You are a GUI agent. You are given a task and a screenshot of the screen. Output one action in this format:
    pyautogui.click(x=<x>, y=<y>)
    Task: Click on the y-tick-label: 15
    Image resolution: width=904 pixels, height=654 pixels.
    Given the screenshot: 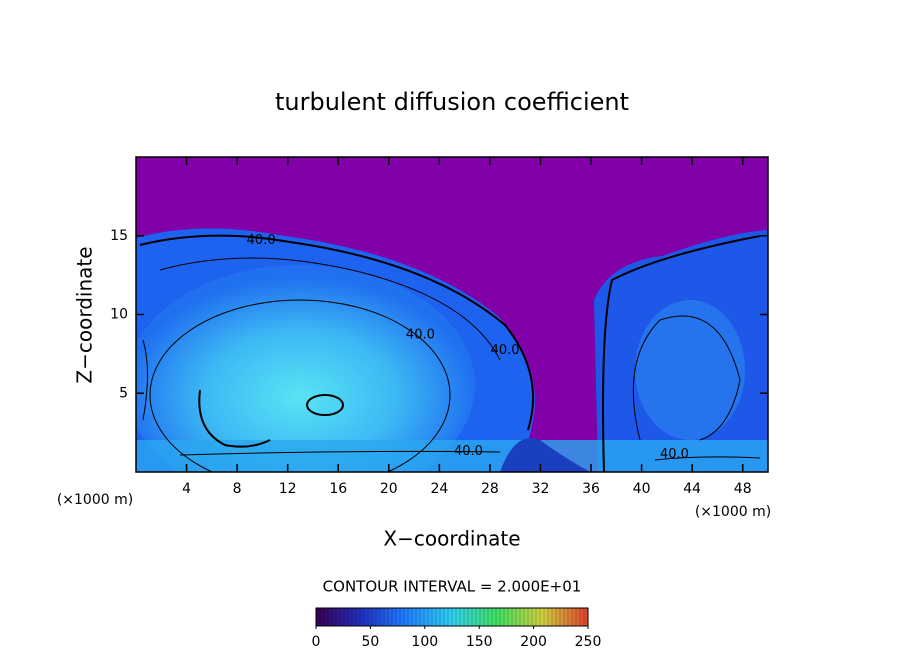 What is the action you would take?
    pyautogui.click(x=119, y=236)
    